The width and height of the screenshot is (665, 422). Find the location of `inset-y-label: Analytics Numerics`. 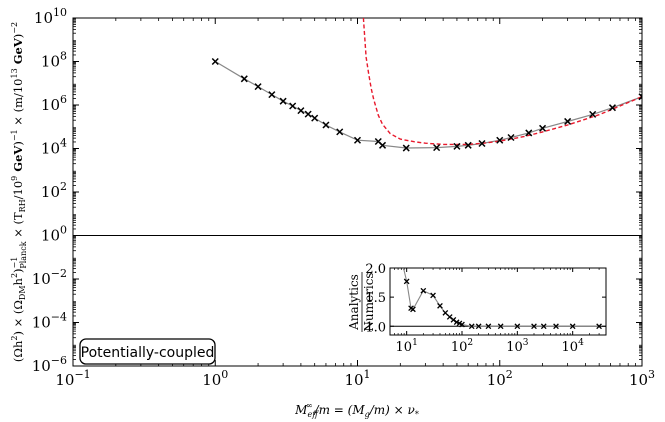

inset-y-label: Analytics Numerics is located at coordinates (361, 302).